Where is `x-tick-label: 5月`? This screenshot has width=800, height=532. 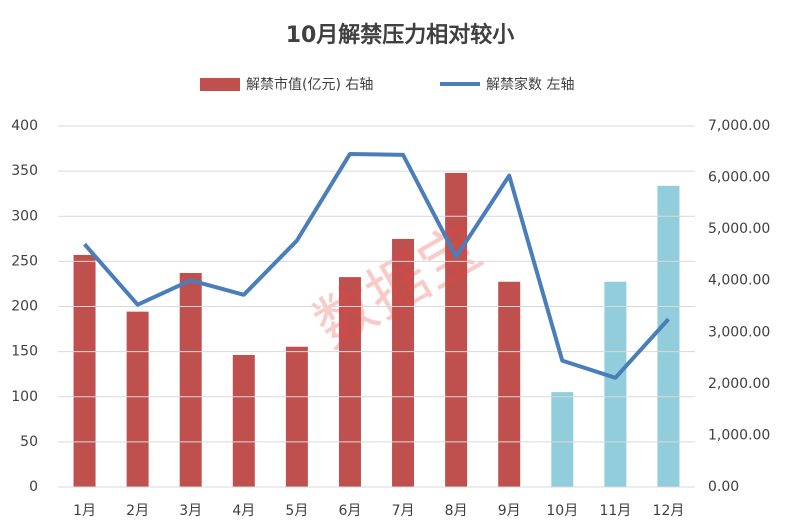 x-tick-label: 5月 is located at coordinates (296, 511).